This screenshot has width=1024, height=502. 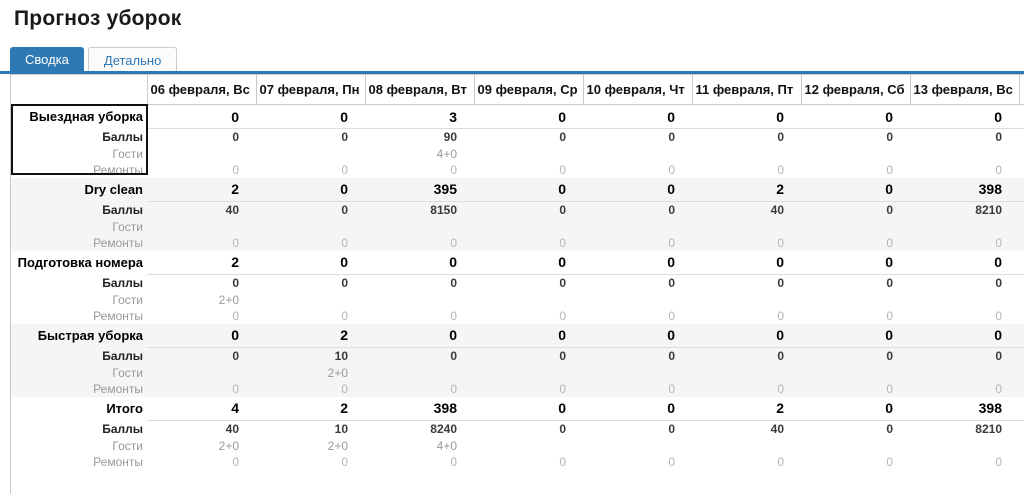 I want to click on sub-value-cell: 8240, so click(x=443, y=429).